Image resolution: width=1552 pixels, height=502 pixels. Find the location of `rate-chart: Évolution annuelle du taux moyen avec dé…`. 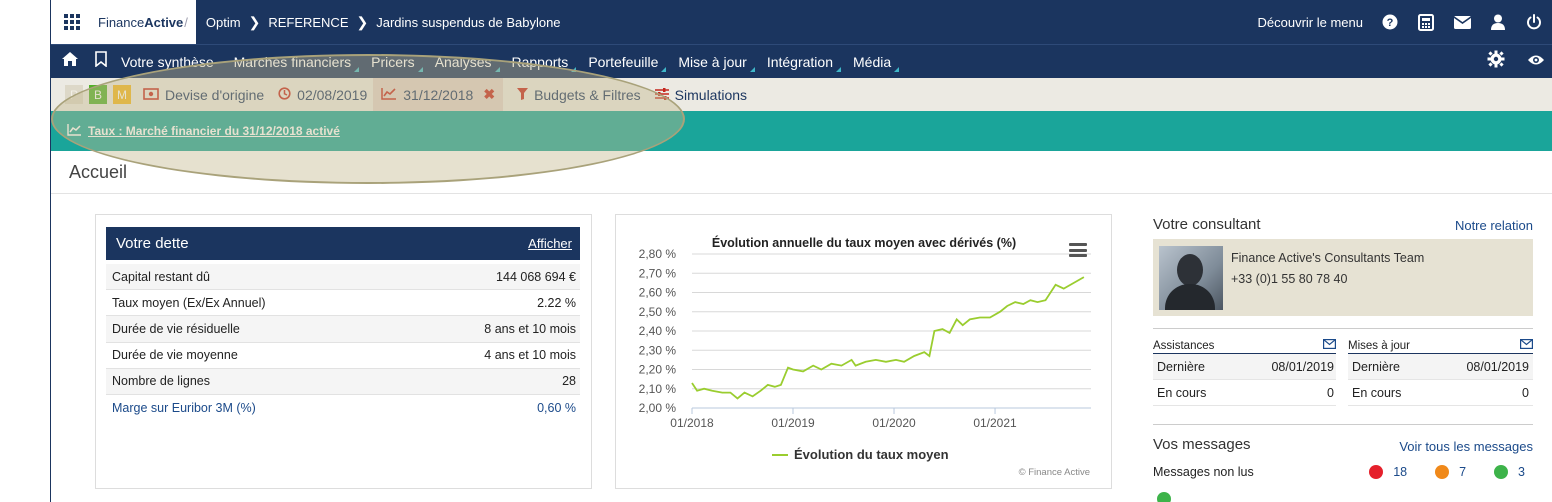

rate-chart: Évolution annuelle du taux moyen avec dé… is located at coordinates (865, 356).